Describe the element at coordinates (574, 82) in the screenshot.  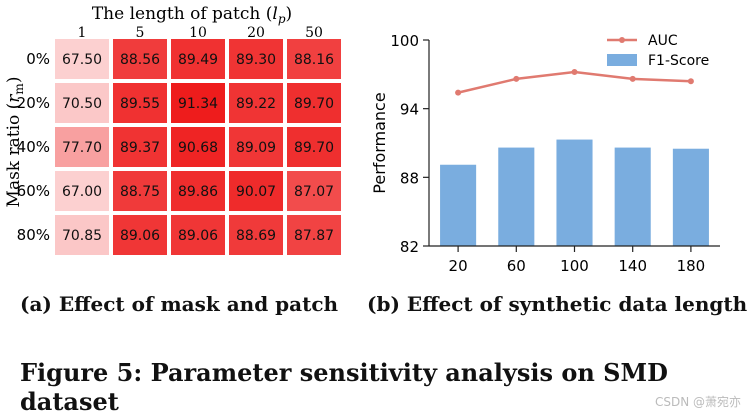
I see `auc-line` at that location.